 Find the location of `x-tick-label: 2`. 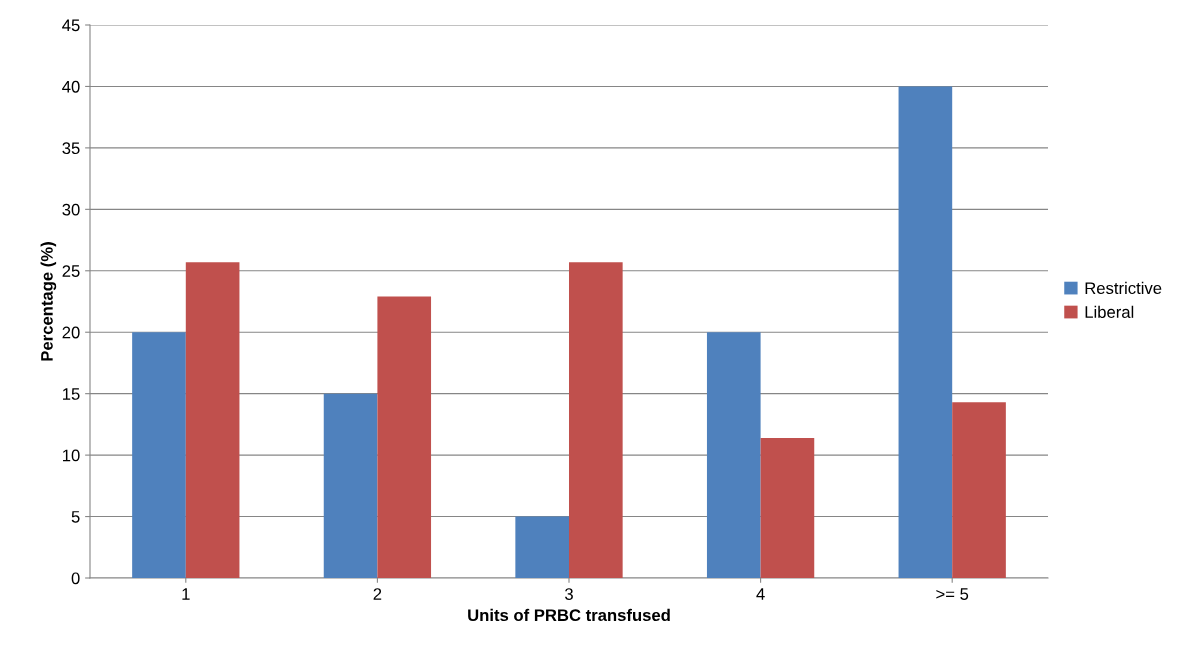

x-tick-label: 2 is located at coordinates (377, 594).